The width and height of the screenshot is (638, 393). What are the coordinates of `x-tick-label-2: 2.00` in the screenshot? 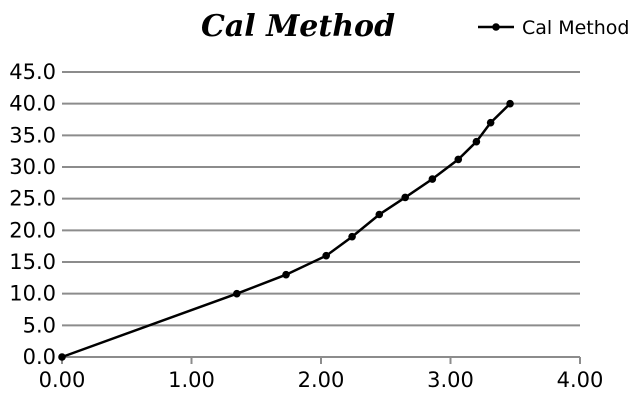 It's located at (321, 380).